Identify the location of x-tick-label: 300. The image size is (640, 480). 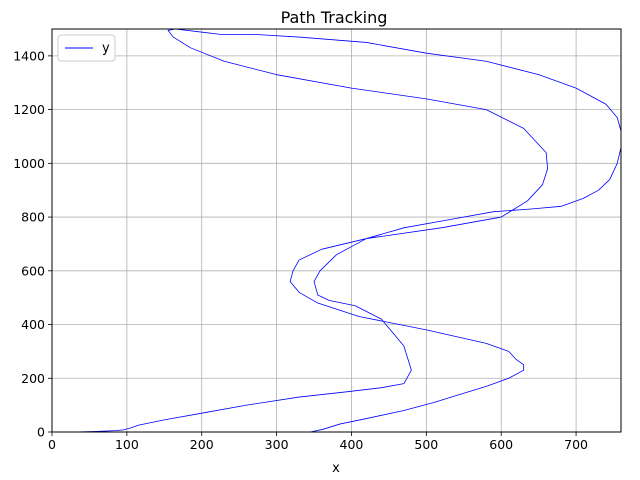
(277, 444).